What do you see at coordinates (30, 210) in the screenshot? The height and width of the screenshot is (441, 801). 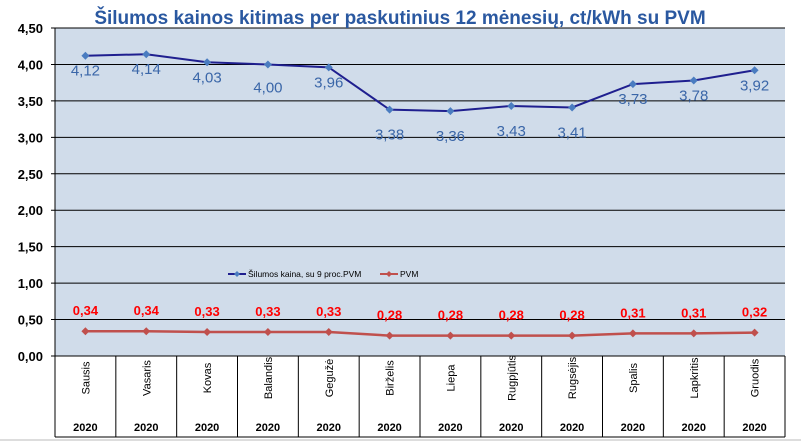 I see `y-tick-label: 2,00` at bounding box center [30, 210].